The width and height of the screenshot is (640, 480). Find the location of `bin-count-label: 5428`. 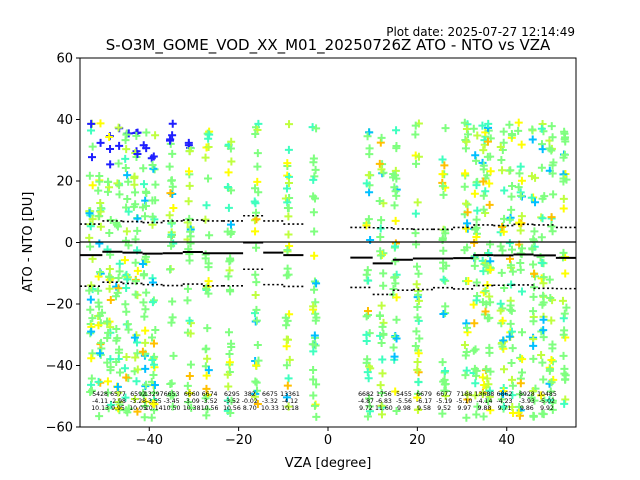

bin-count-label: 5428 is located at coordinates (100, 394).